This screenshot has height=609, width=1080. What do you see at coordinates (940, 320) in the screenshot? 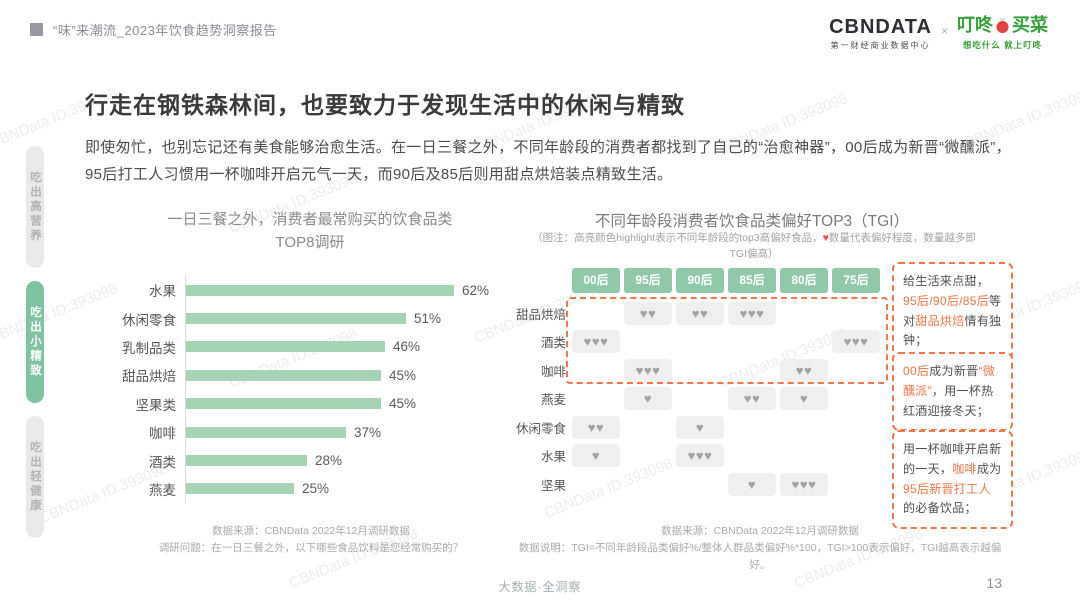
I see `callout-highlight-text: 甜品烘焙` at bounding box center [940, 320].